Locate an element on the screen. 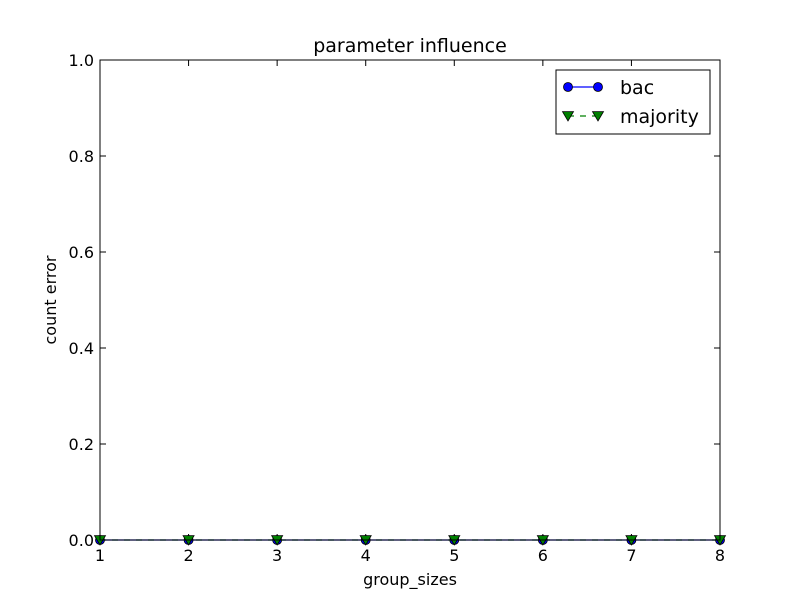  legend-box is located at coordinates (633, 102).